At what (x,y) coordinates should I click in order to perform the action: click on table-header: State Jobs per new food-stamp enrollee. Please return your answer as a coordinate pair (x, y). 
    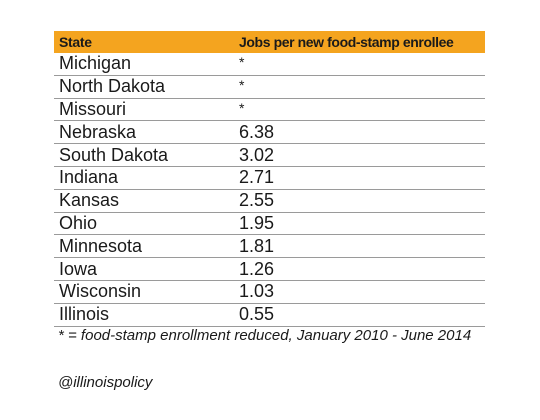
    Looking at the image, I should click on (269, 42).